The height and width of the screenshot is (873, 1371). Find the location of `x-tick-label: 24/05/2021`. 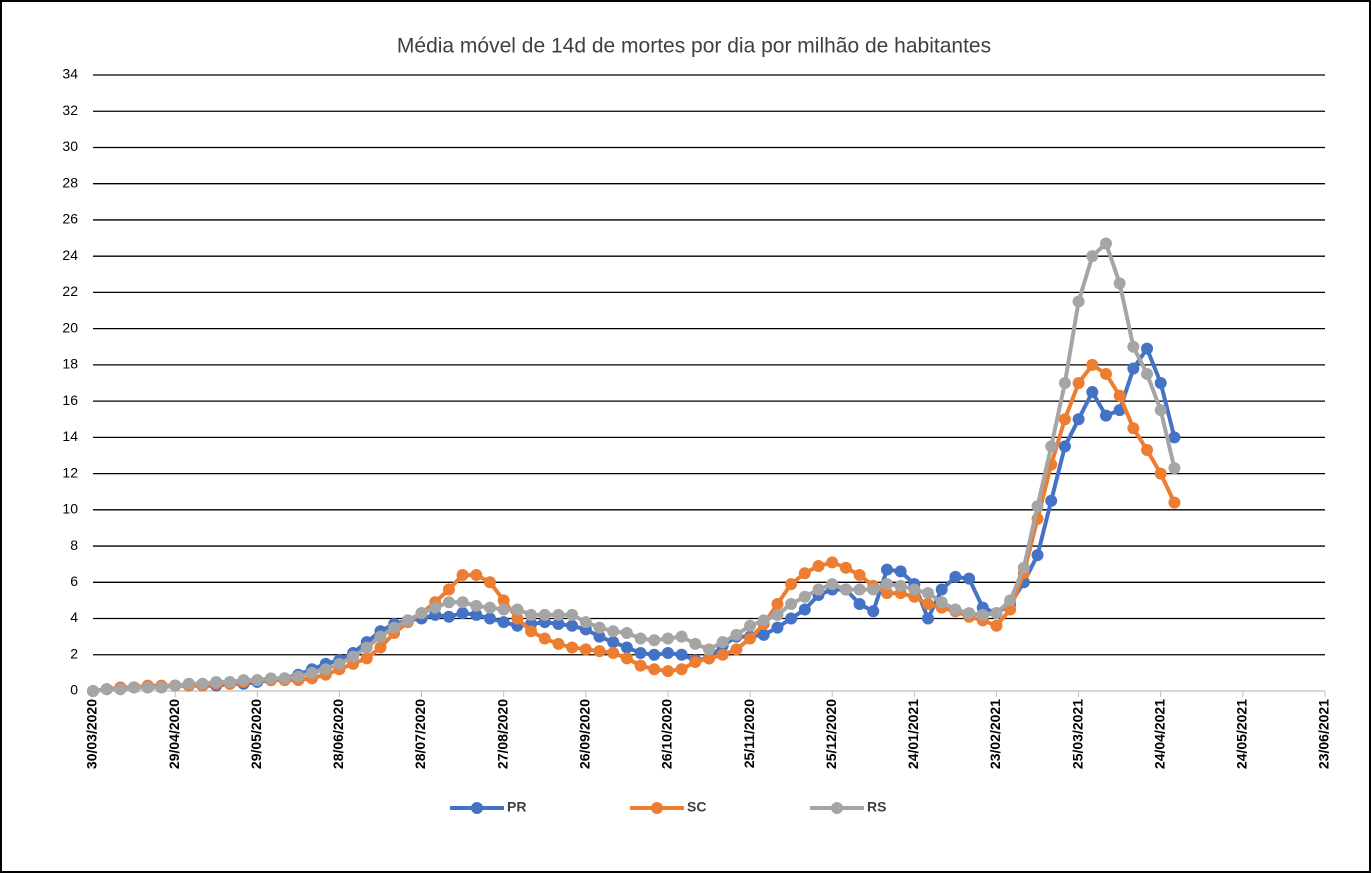

x-tick-label: 24/05/2021 is located at coordinates (1242, 734).